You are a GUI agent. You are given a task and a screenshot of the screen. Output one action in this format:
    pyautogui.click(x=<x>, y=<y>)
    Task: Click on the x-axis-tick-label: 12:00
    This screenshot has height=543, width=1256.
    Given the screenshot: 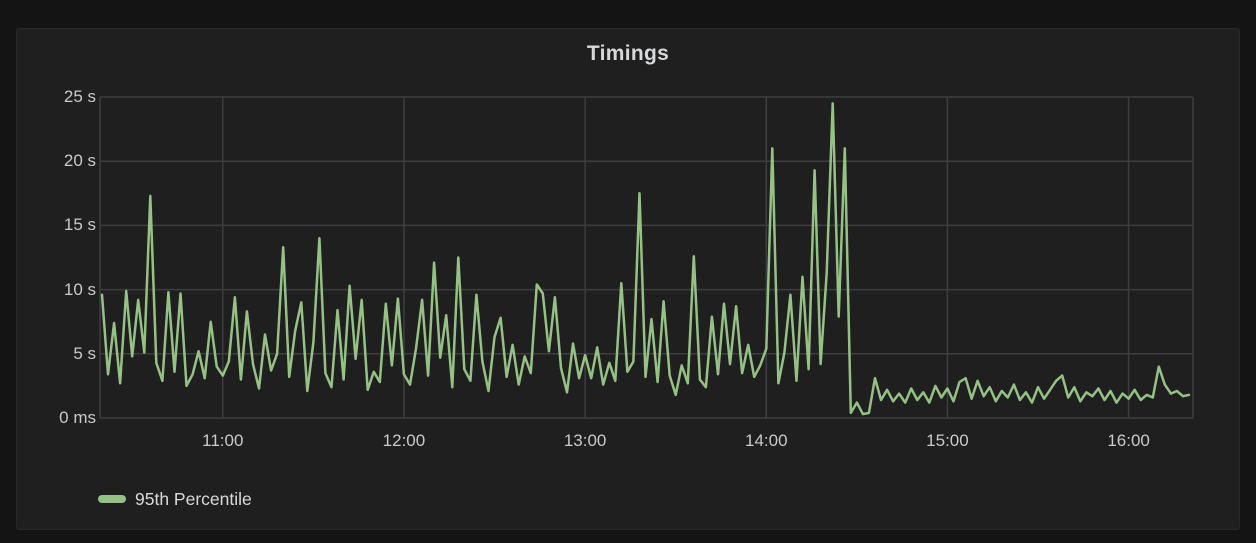 What is the action you would take?
    pyautogui.click(x=404, y=440)
    